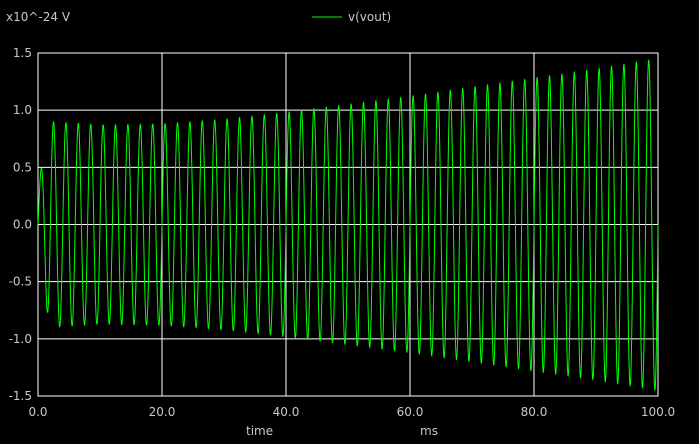 Image resolution: width=699 pixels, height=444 pixels. What do you see at coordinates (20, 396) in the screenshot?
I see `y-tick-label: -1.5` at bounding box center [20, 396].